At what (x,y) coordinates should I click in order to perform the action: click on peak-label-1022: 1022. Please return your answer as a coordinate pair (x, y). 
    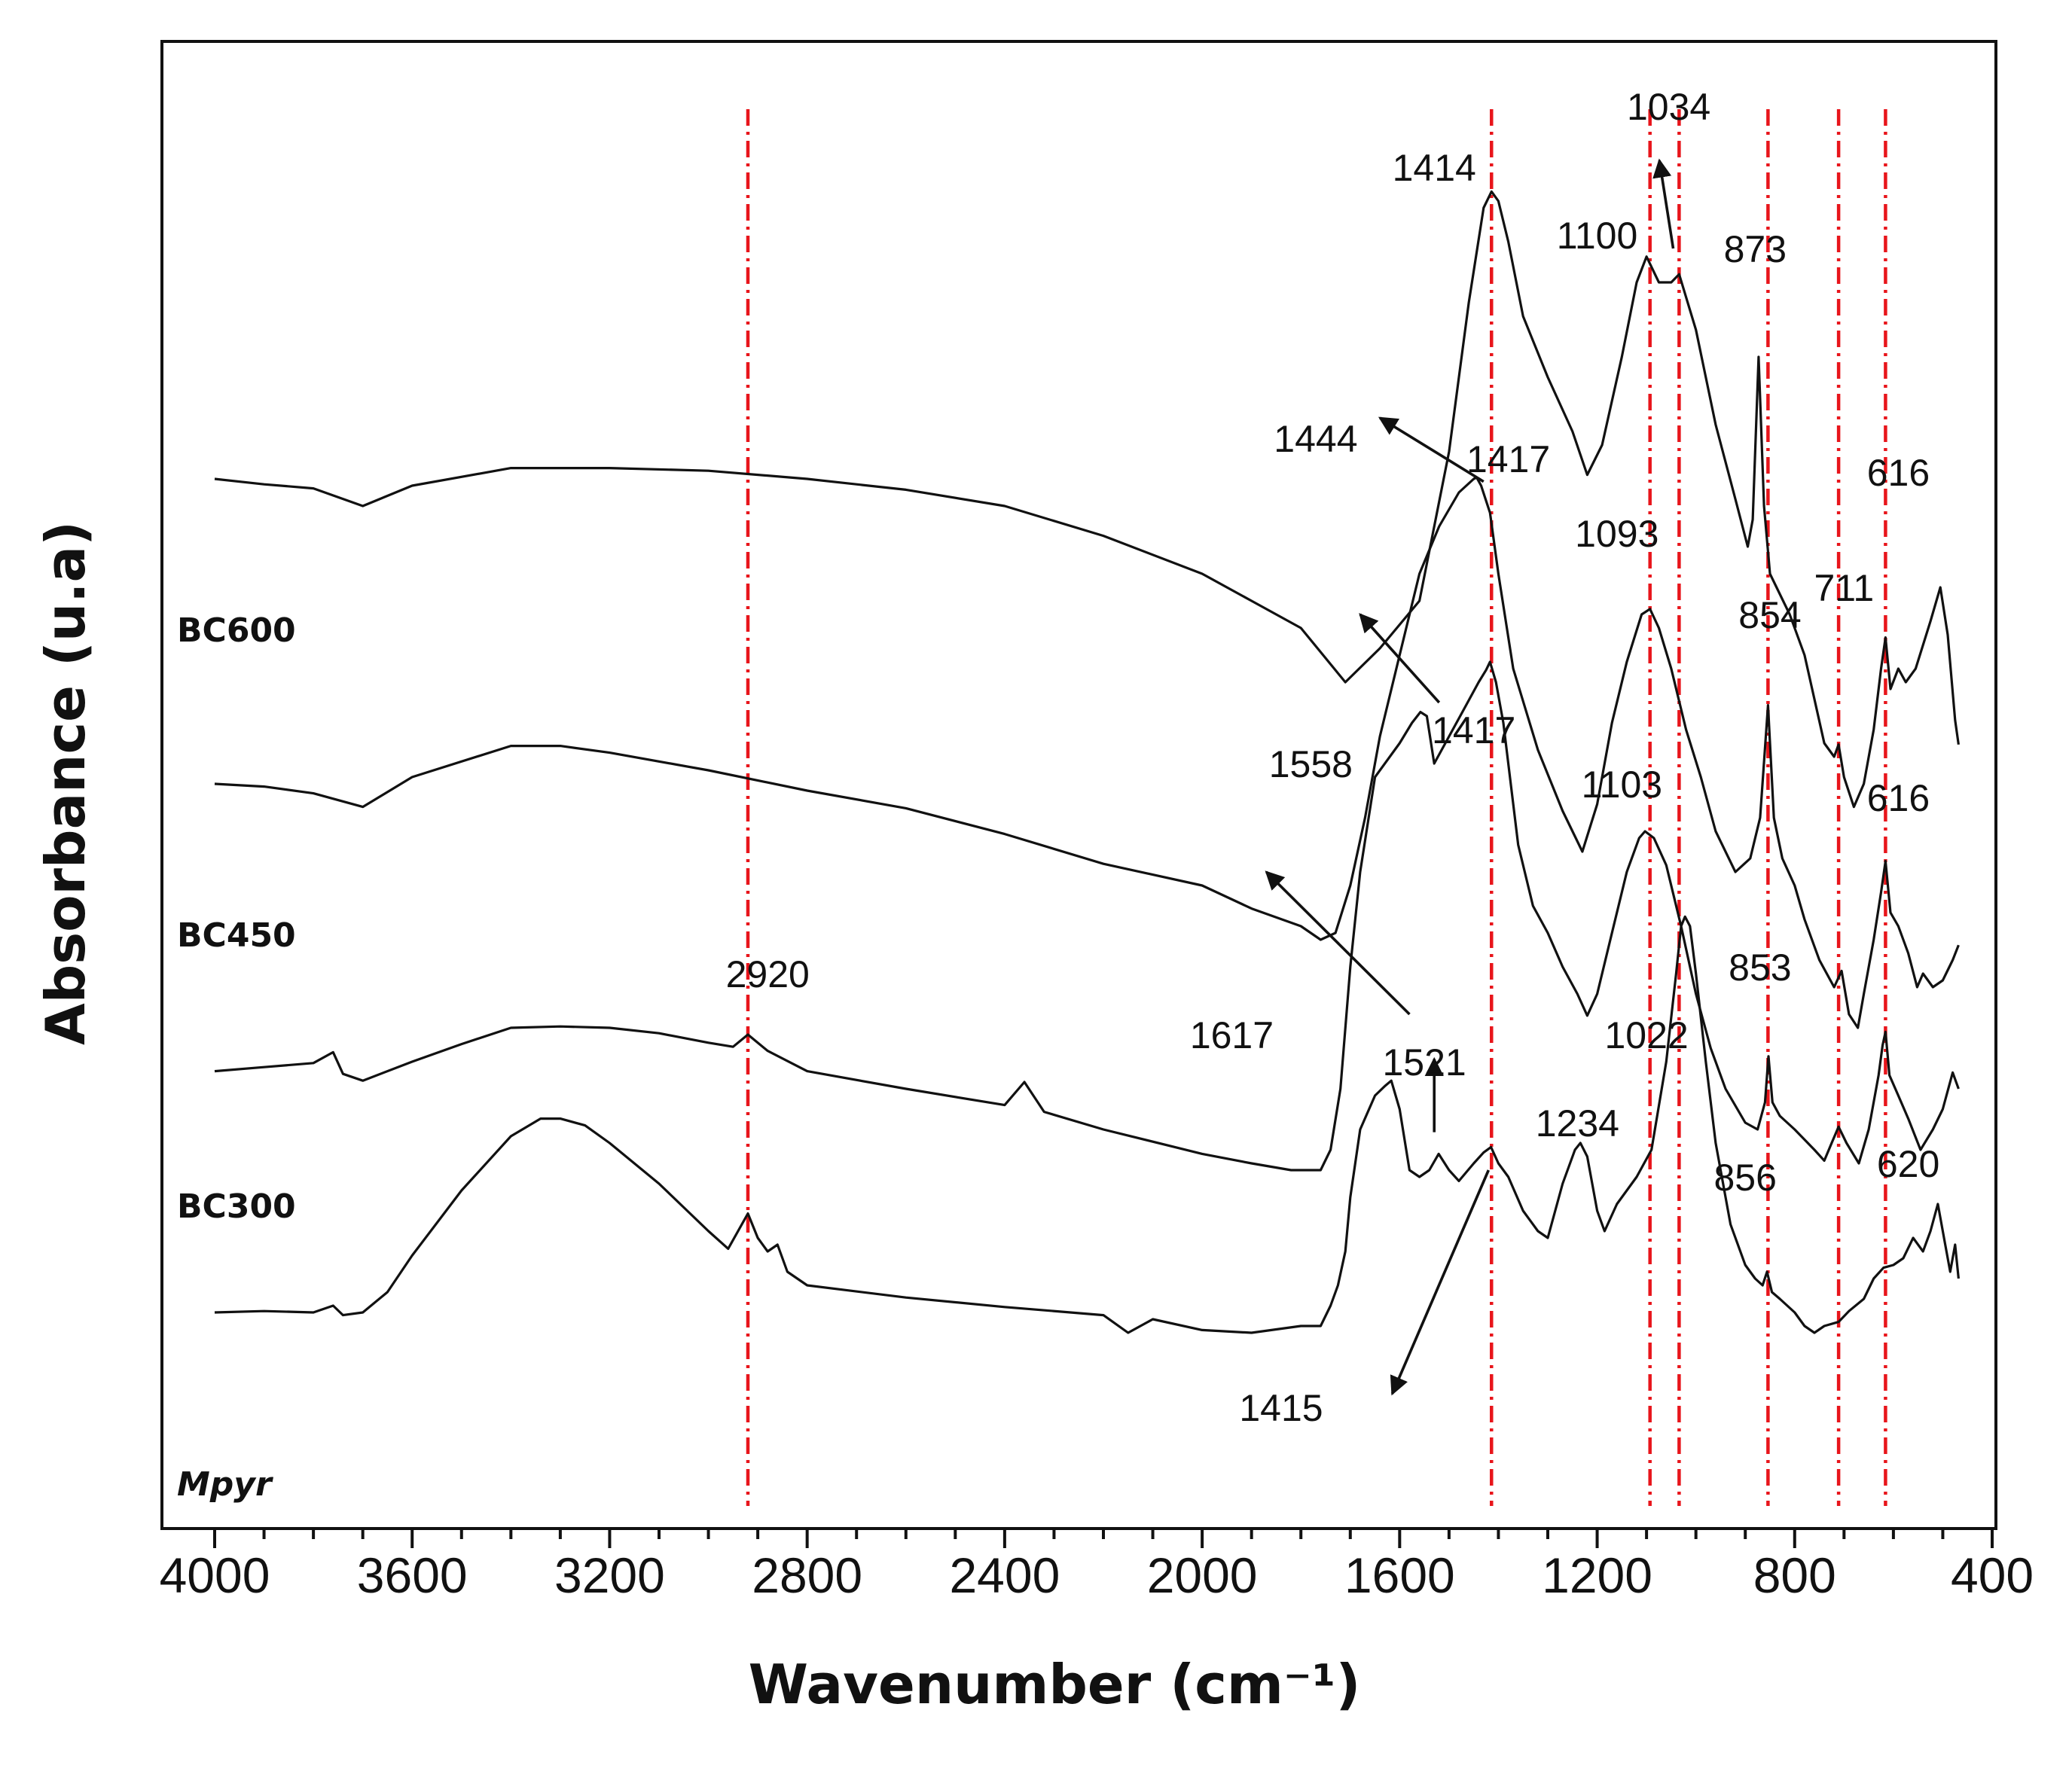
    Looking at the image, I should click on (1646, 1035).